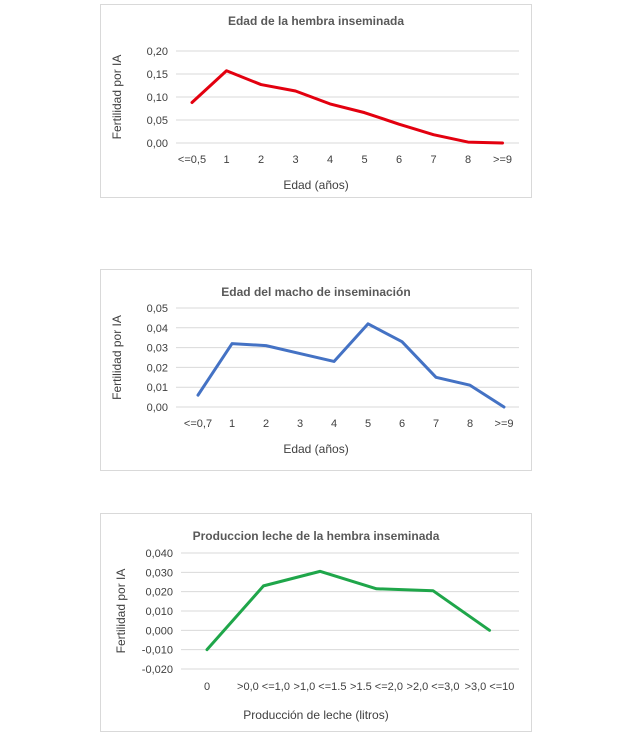 This screenshot has height=735, width=629. What do you see at coordinates (157, 75) in the screenshot?
I see `y-tick-label: 0,15` at bounding box center [157, 75].